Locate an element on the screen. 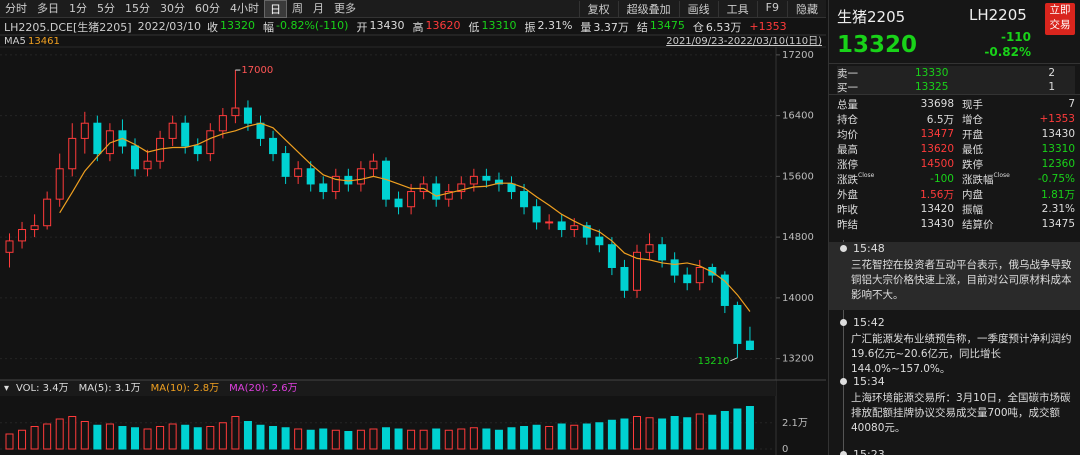  period-tab: 月 is located at coordinates (318, 8).